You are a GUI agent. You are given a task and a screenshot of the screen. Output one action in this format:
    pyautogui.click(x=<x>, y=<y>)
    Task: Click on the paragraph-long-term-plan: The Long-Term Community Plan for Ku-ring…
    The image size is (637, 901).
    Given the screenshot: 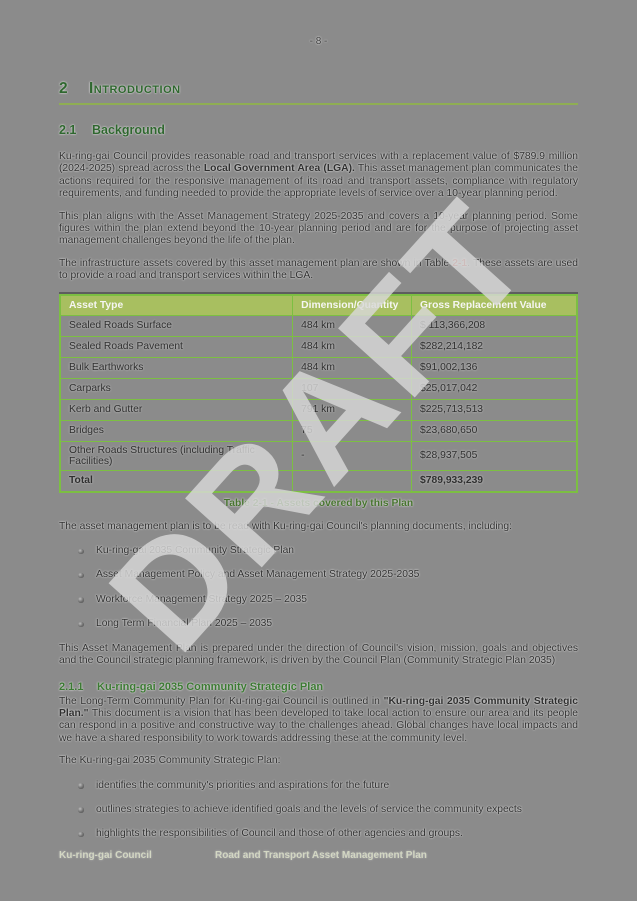 What is the action you would take?
    pyautogui.click(x=318, y=721)
    